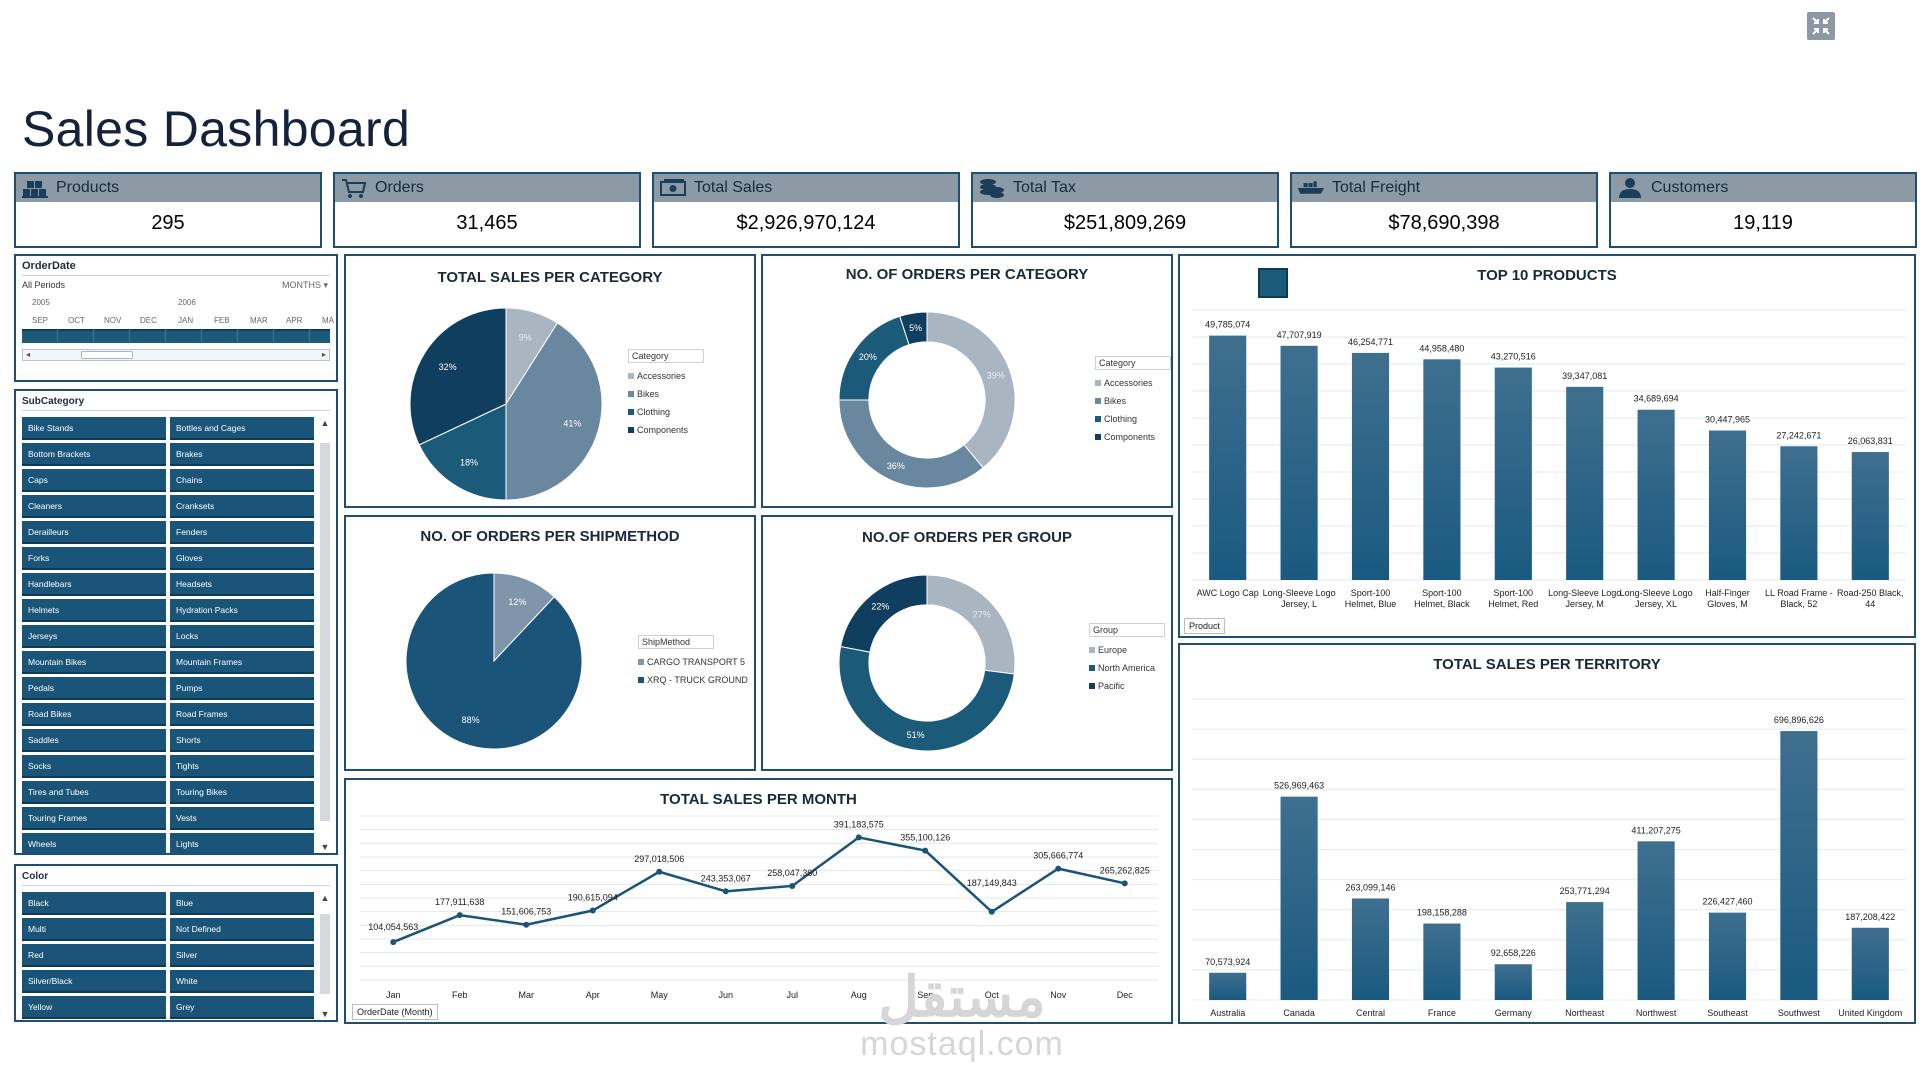 The height and width of the screenshot is (1080, 1920). What do you see at coordinates (94, 792) in the screenshot?
I see `slicer-item: Tires and Tubes` at bounding box center [94, 792].